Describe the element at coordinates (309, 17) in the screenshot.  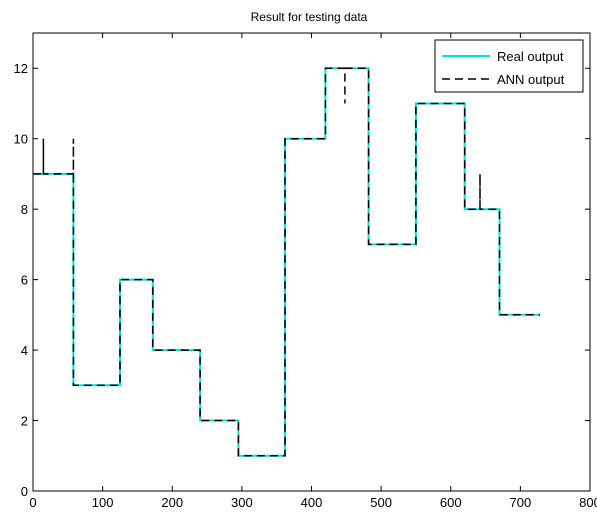
I see `chart-title: Result for testing data` at that location.